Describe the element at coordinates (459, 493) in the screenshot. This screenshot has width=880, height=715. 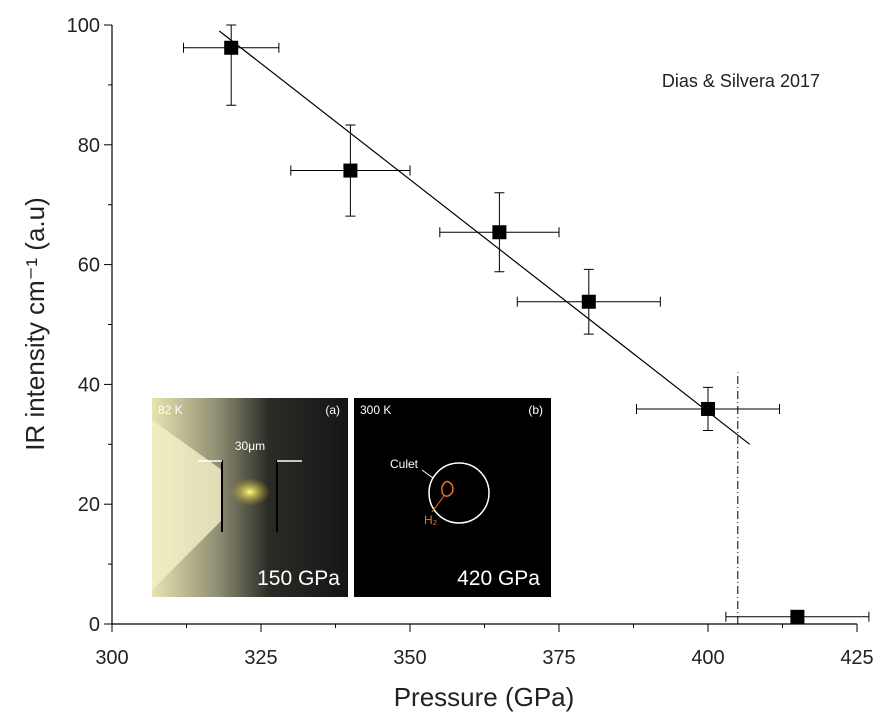
I see `culet` at that location.